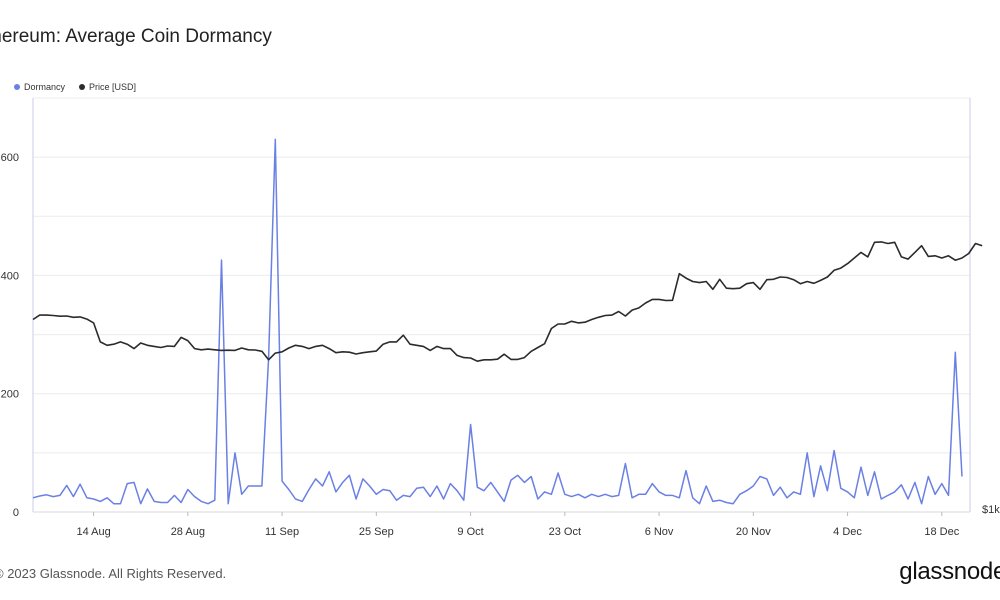 The image size is (1000, 600). What do you see at coordinates (188, 532) in the screenshot?
I see `x-tick-label: 28 Aug` at bounding box center [188, 532].